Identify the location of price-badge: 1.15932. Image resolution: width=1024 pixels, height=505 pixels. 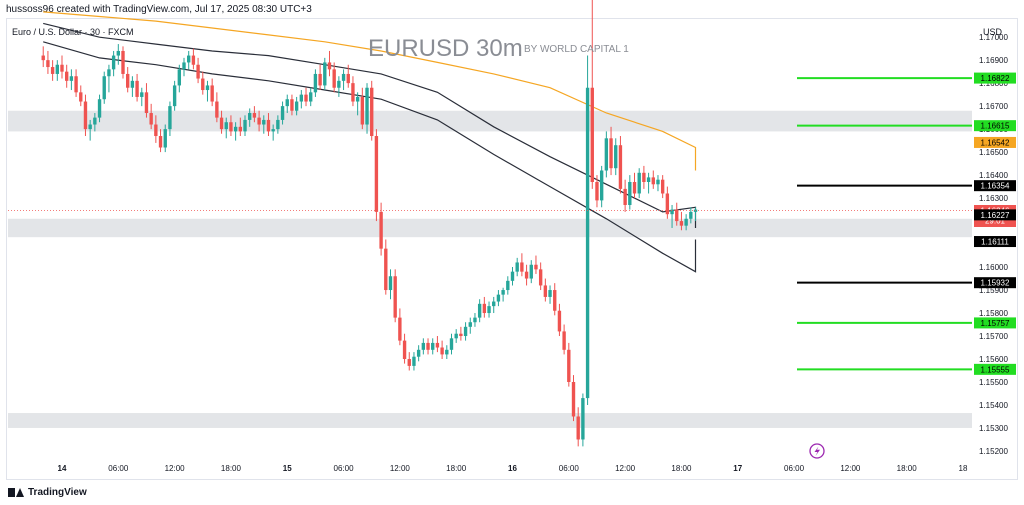
(995, 283).